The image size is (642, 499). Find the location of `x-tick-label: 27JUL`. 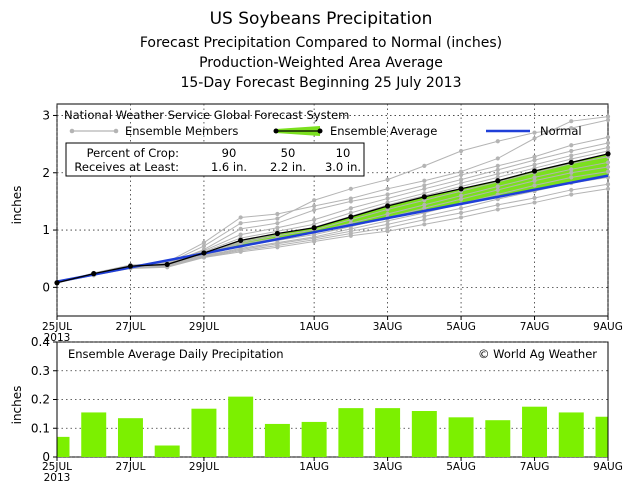

x-tick-label: 27JUL is located at coordinates (130, 467).